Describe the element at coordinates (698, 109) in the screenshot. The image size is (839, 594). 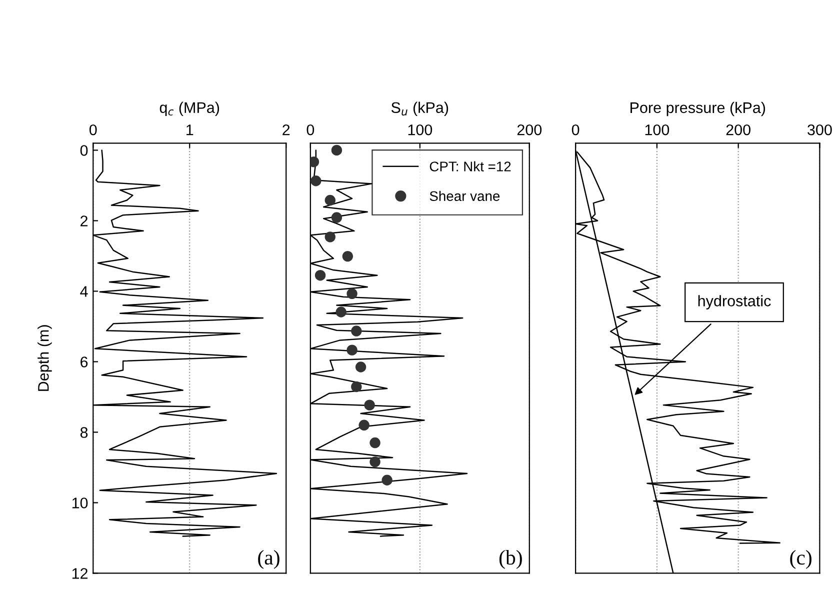
I see `x-axis-title: Pore pressure (kPa)` at that location.